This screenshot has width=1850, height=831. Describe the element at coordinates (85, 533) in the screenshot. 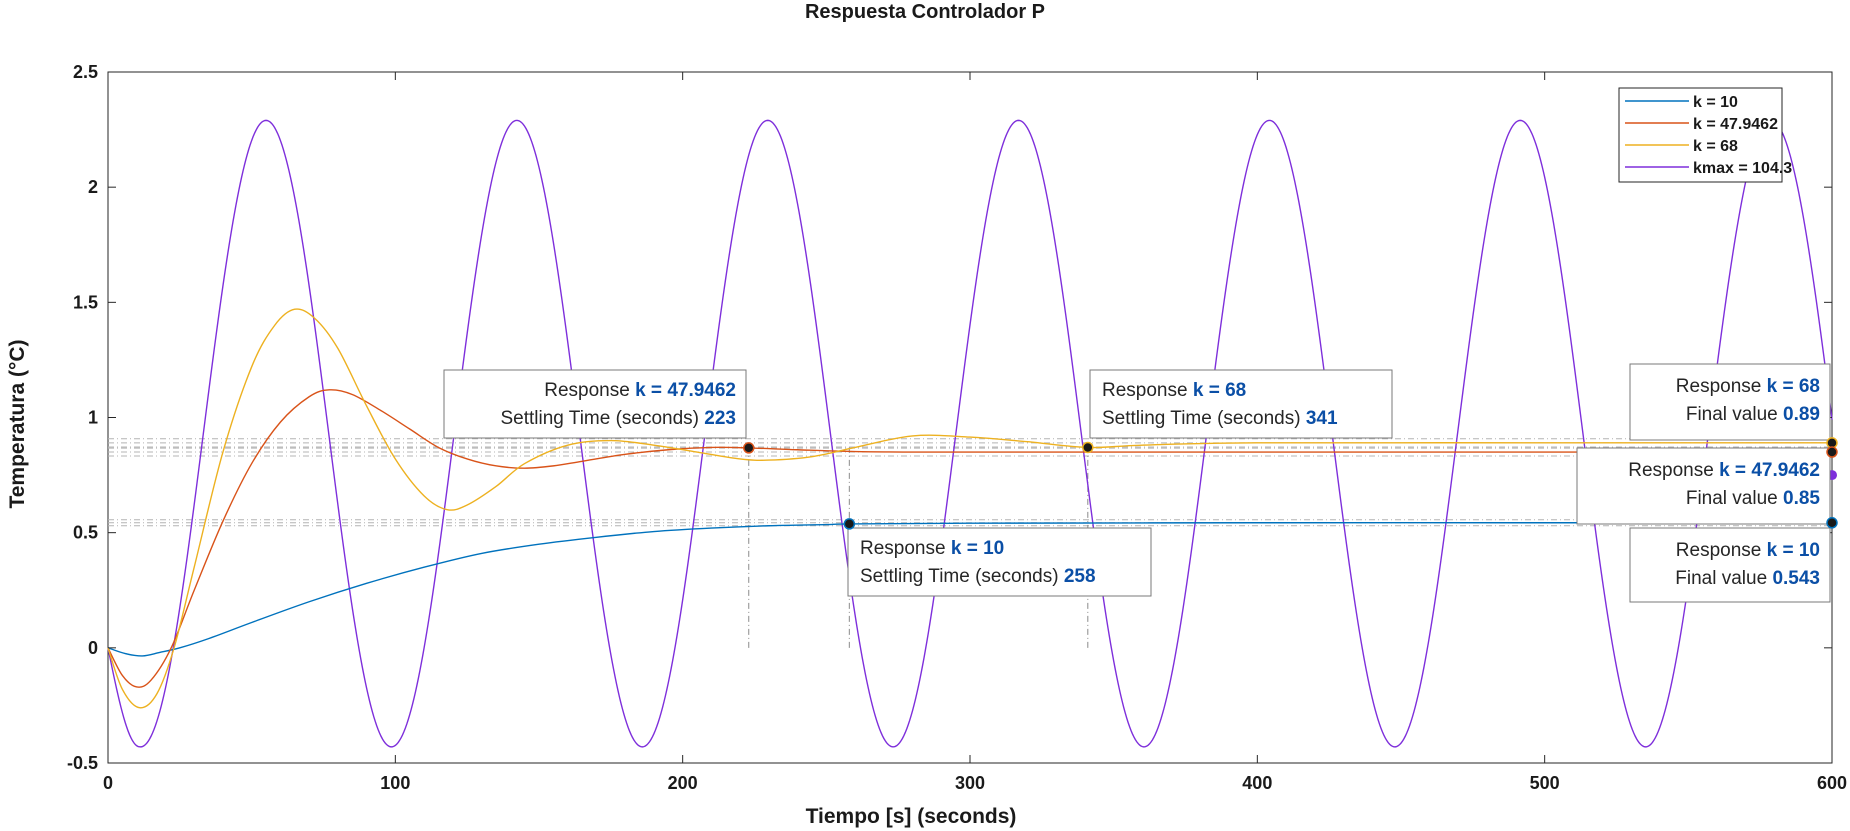

I see `y-tick-label: 0.5` at that location.